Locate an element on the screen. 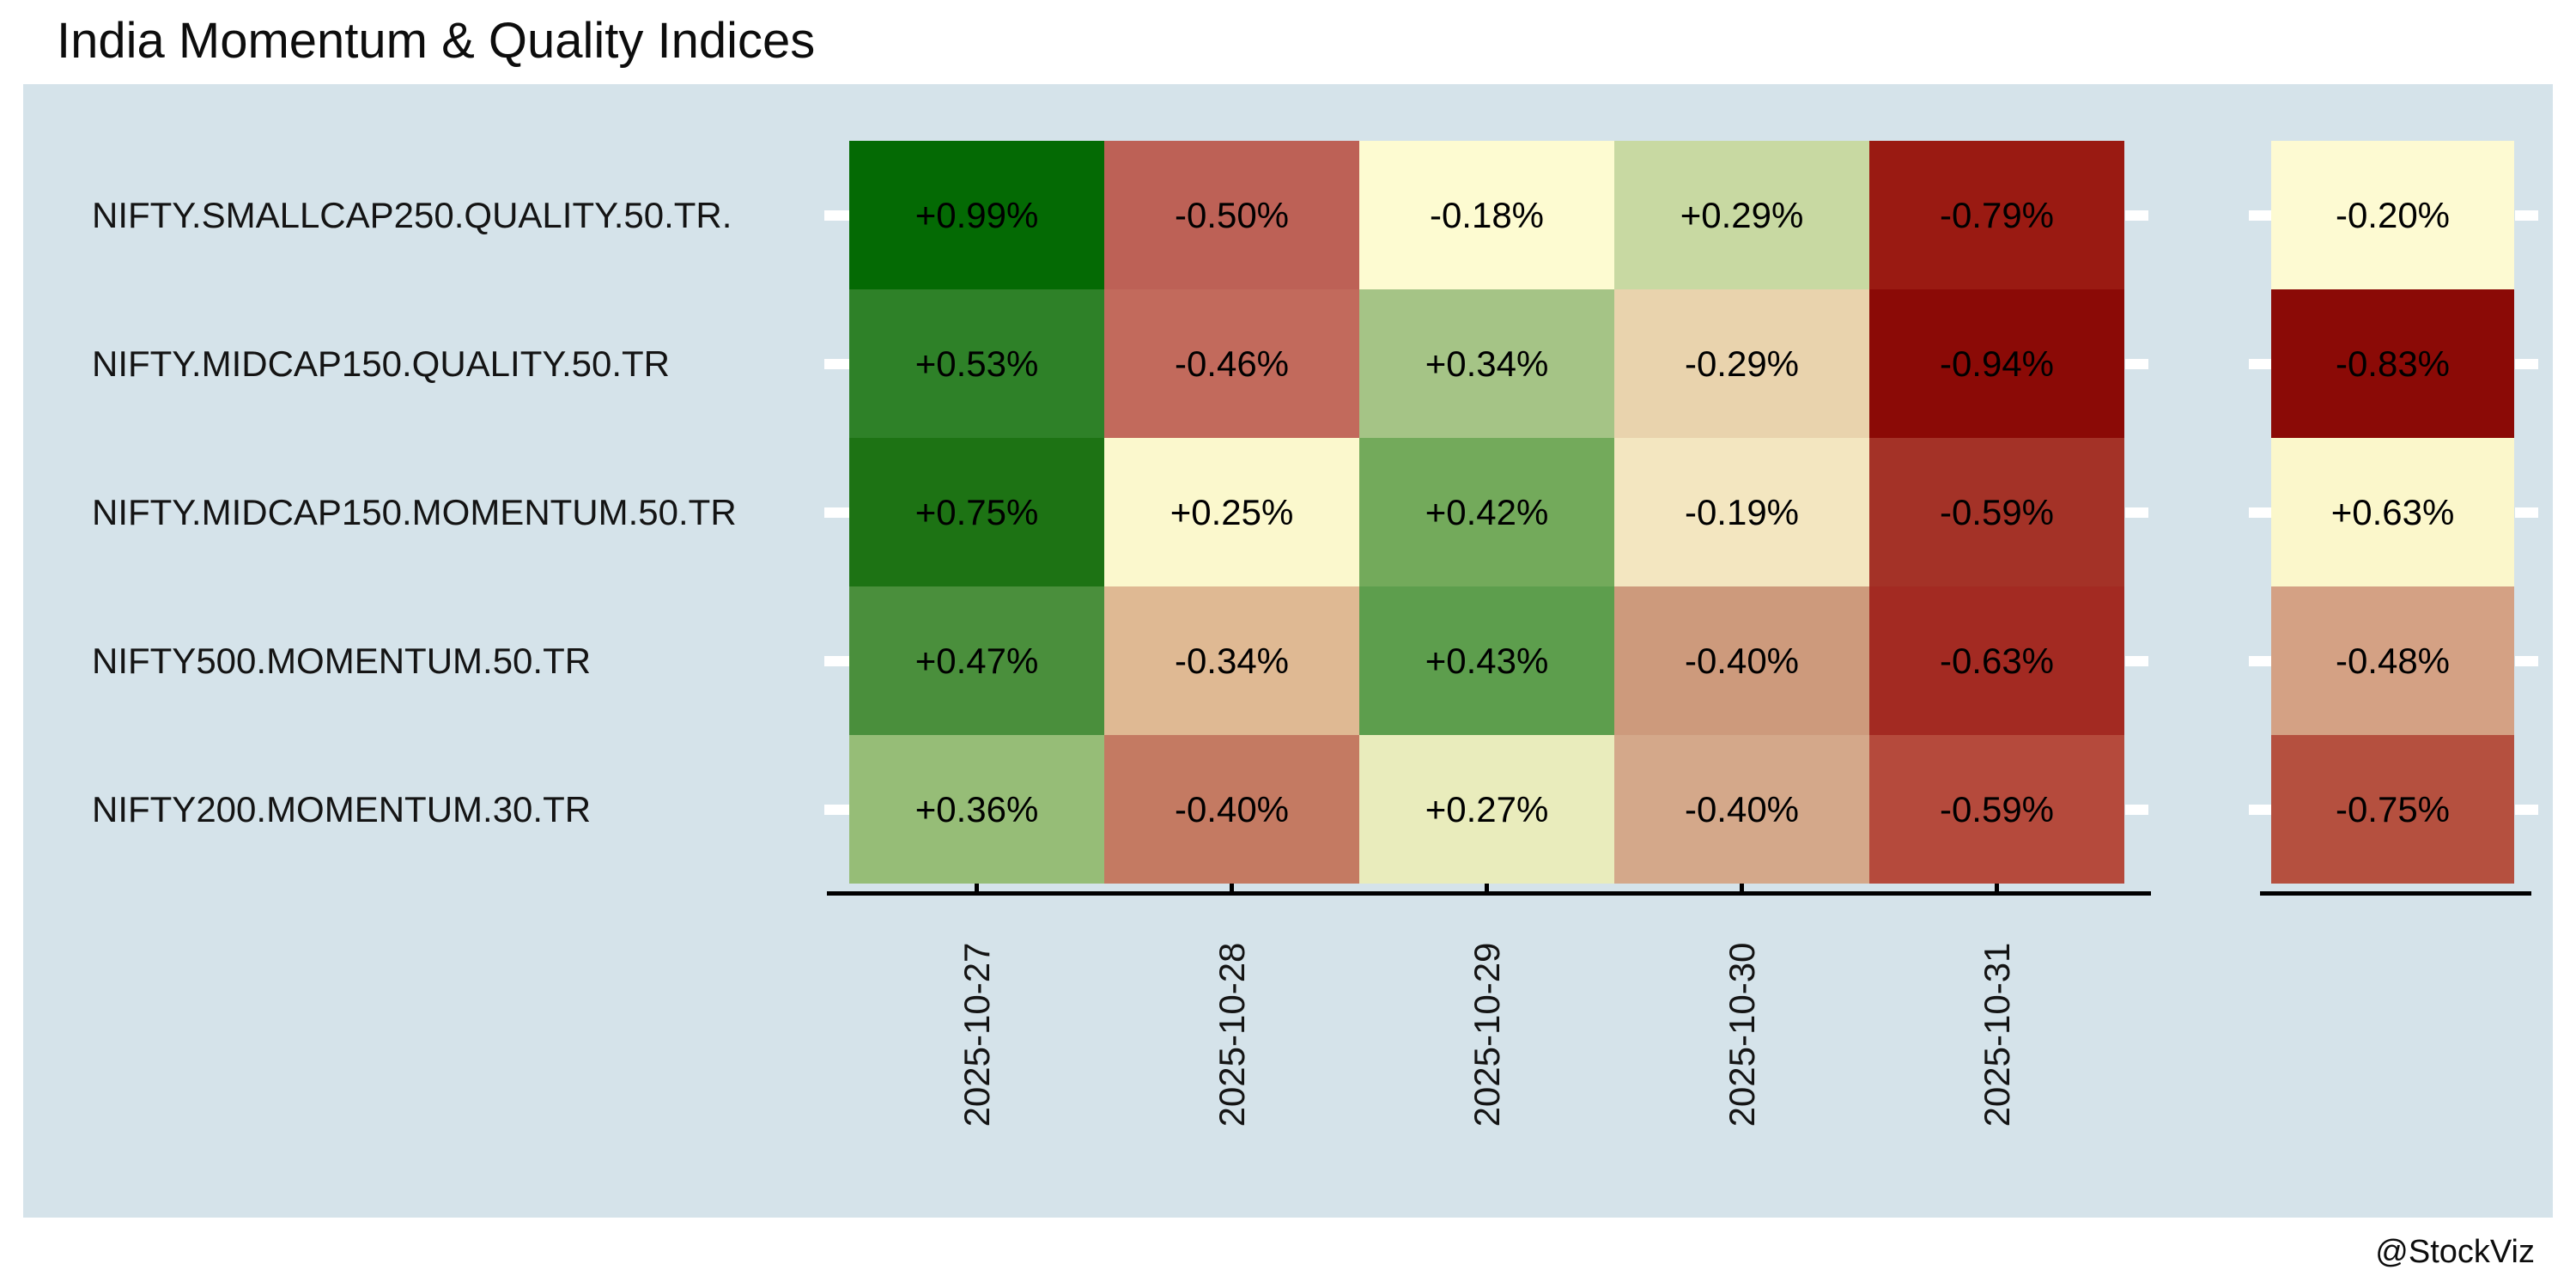 The height and width of the screenshot is (1288, 2576). date-tick-label: 2025-10-30 is located at coordinates (1741, 1034).